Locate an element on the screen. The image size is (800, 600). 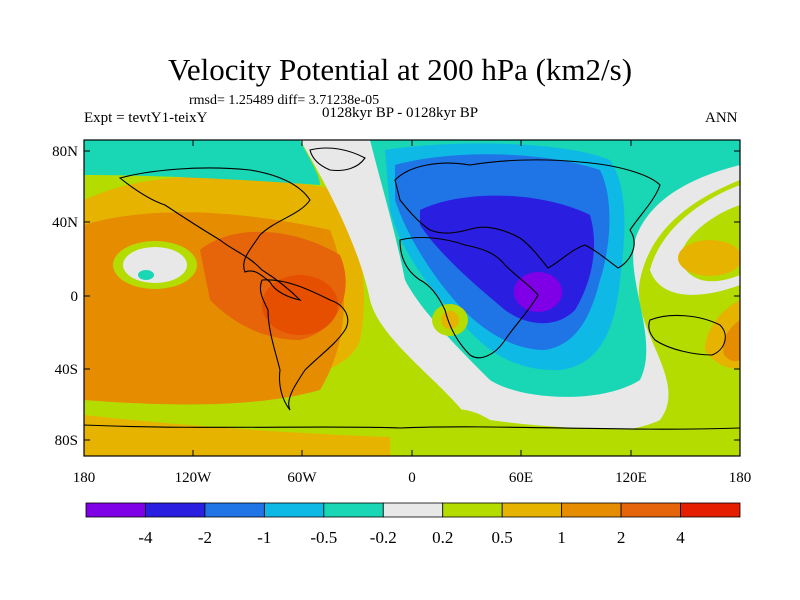
southern-ocean-positive is located at coordinates (237, 435).